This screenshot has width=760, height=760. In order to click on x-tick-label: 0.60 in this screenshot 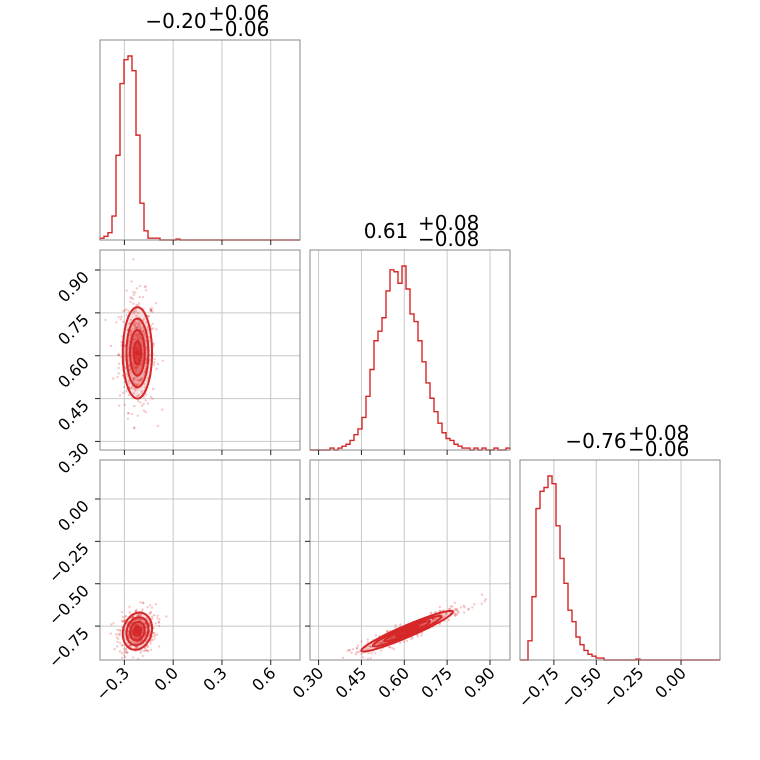, I will do `click(393, 682)`.